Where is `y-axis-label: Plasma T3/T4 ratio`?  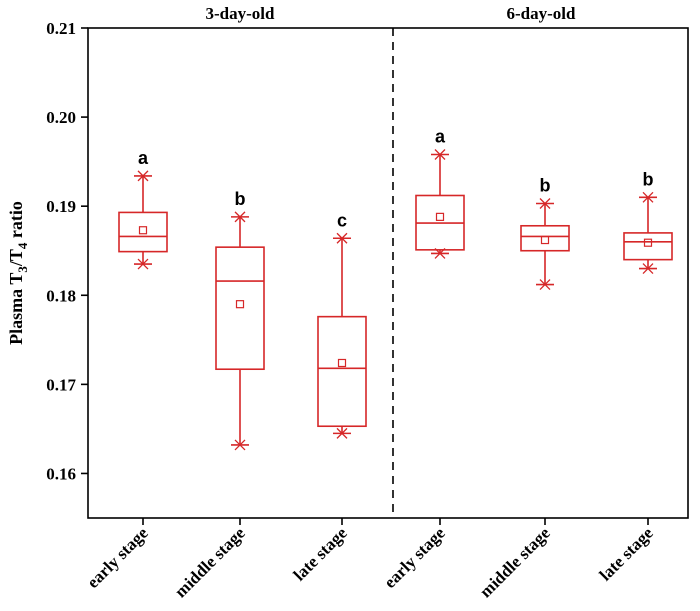
y-axis-label: Plasma T3/T4 ratio is located at coordinates (18, 273).